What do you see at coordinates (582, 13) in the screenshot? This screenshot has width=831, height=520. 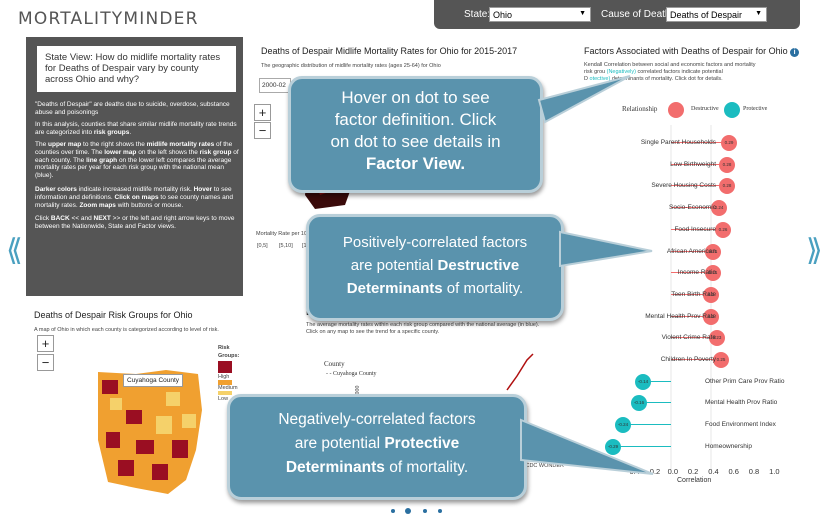 I see `chevron-down-icon: ▼` at bounding box center [582, 13].